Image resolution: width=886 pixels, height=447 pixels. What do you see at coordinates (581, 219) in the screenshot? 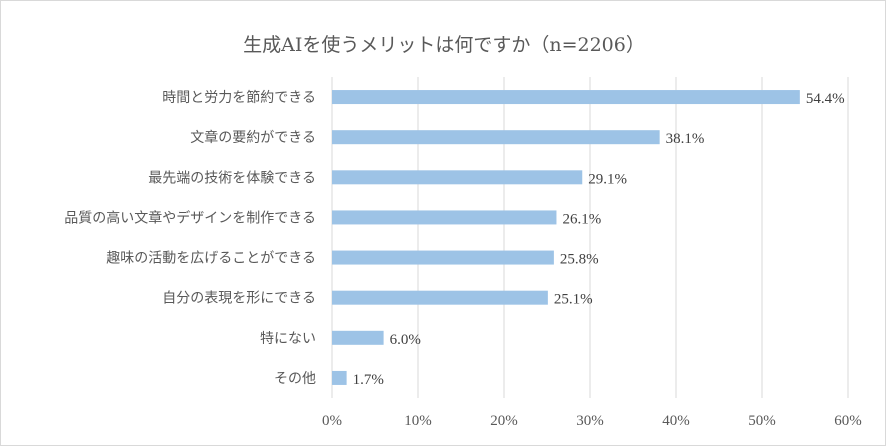
I see `data-label: 26.1%` at bounding box center [581, 219].